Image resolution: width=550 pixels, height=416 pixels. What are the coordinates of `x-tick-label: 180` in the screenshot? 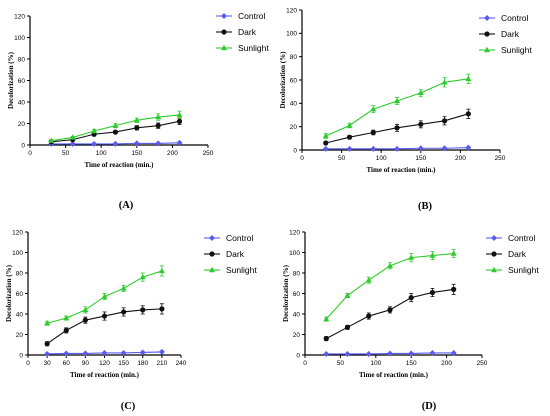 It's located at (142, 363).